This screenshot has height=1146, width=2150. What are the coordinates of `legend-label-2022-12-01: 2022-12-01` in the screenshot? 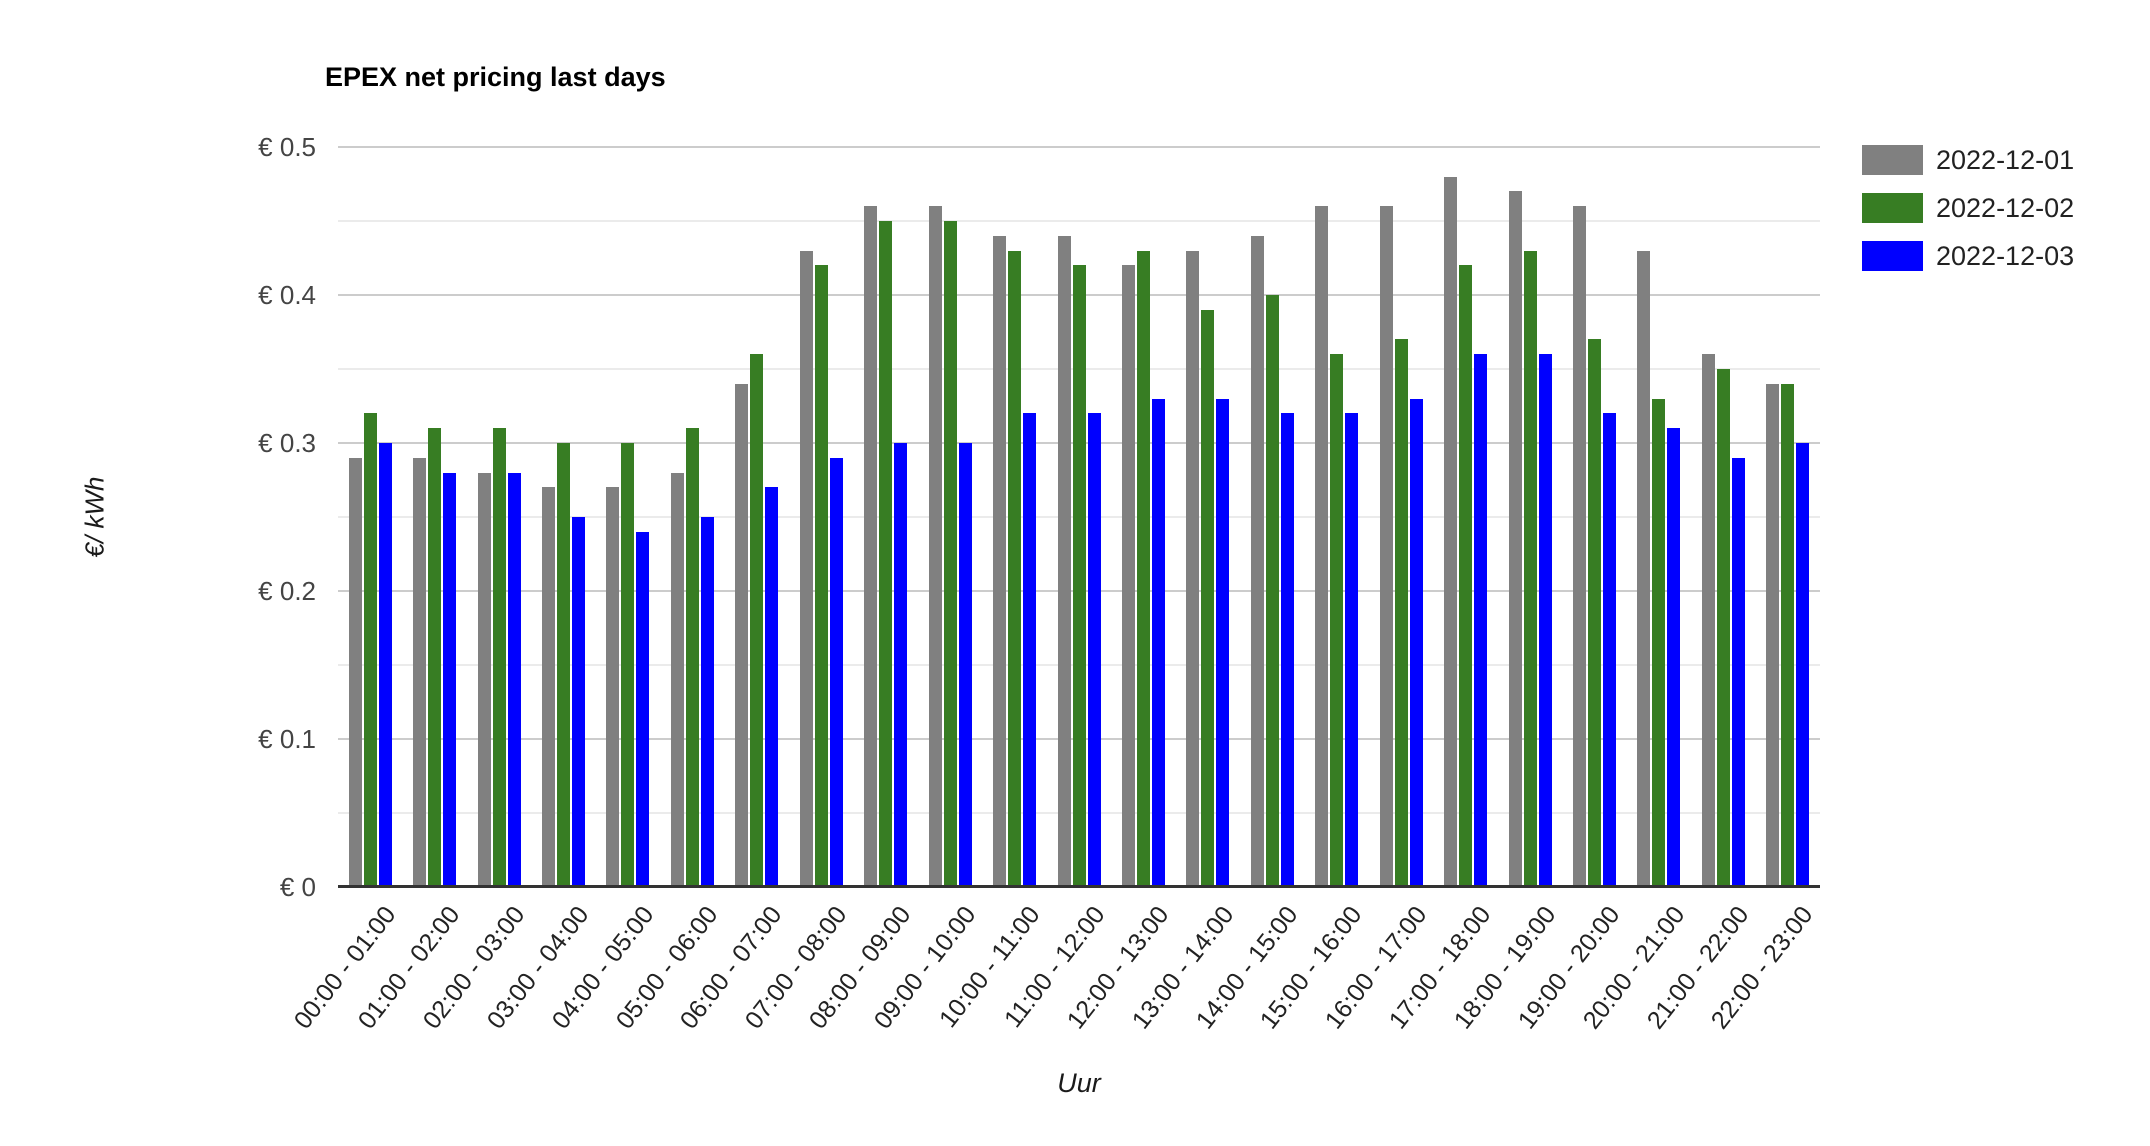 It's located at (2005, 160).